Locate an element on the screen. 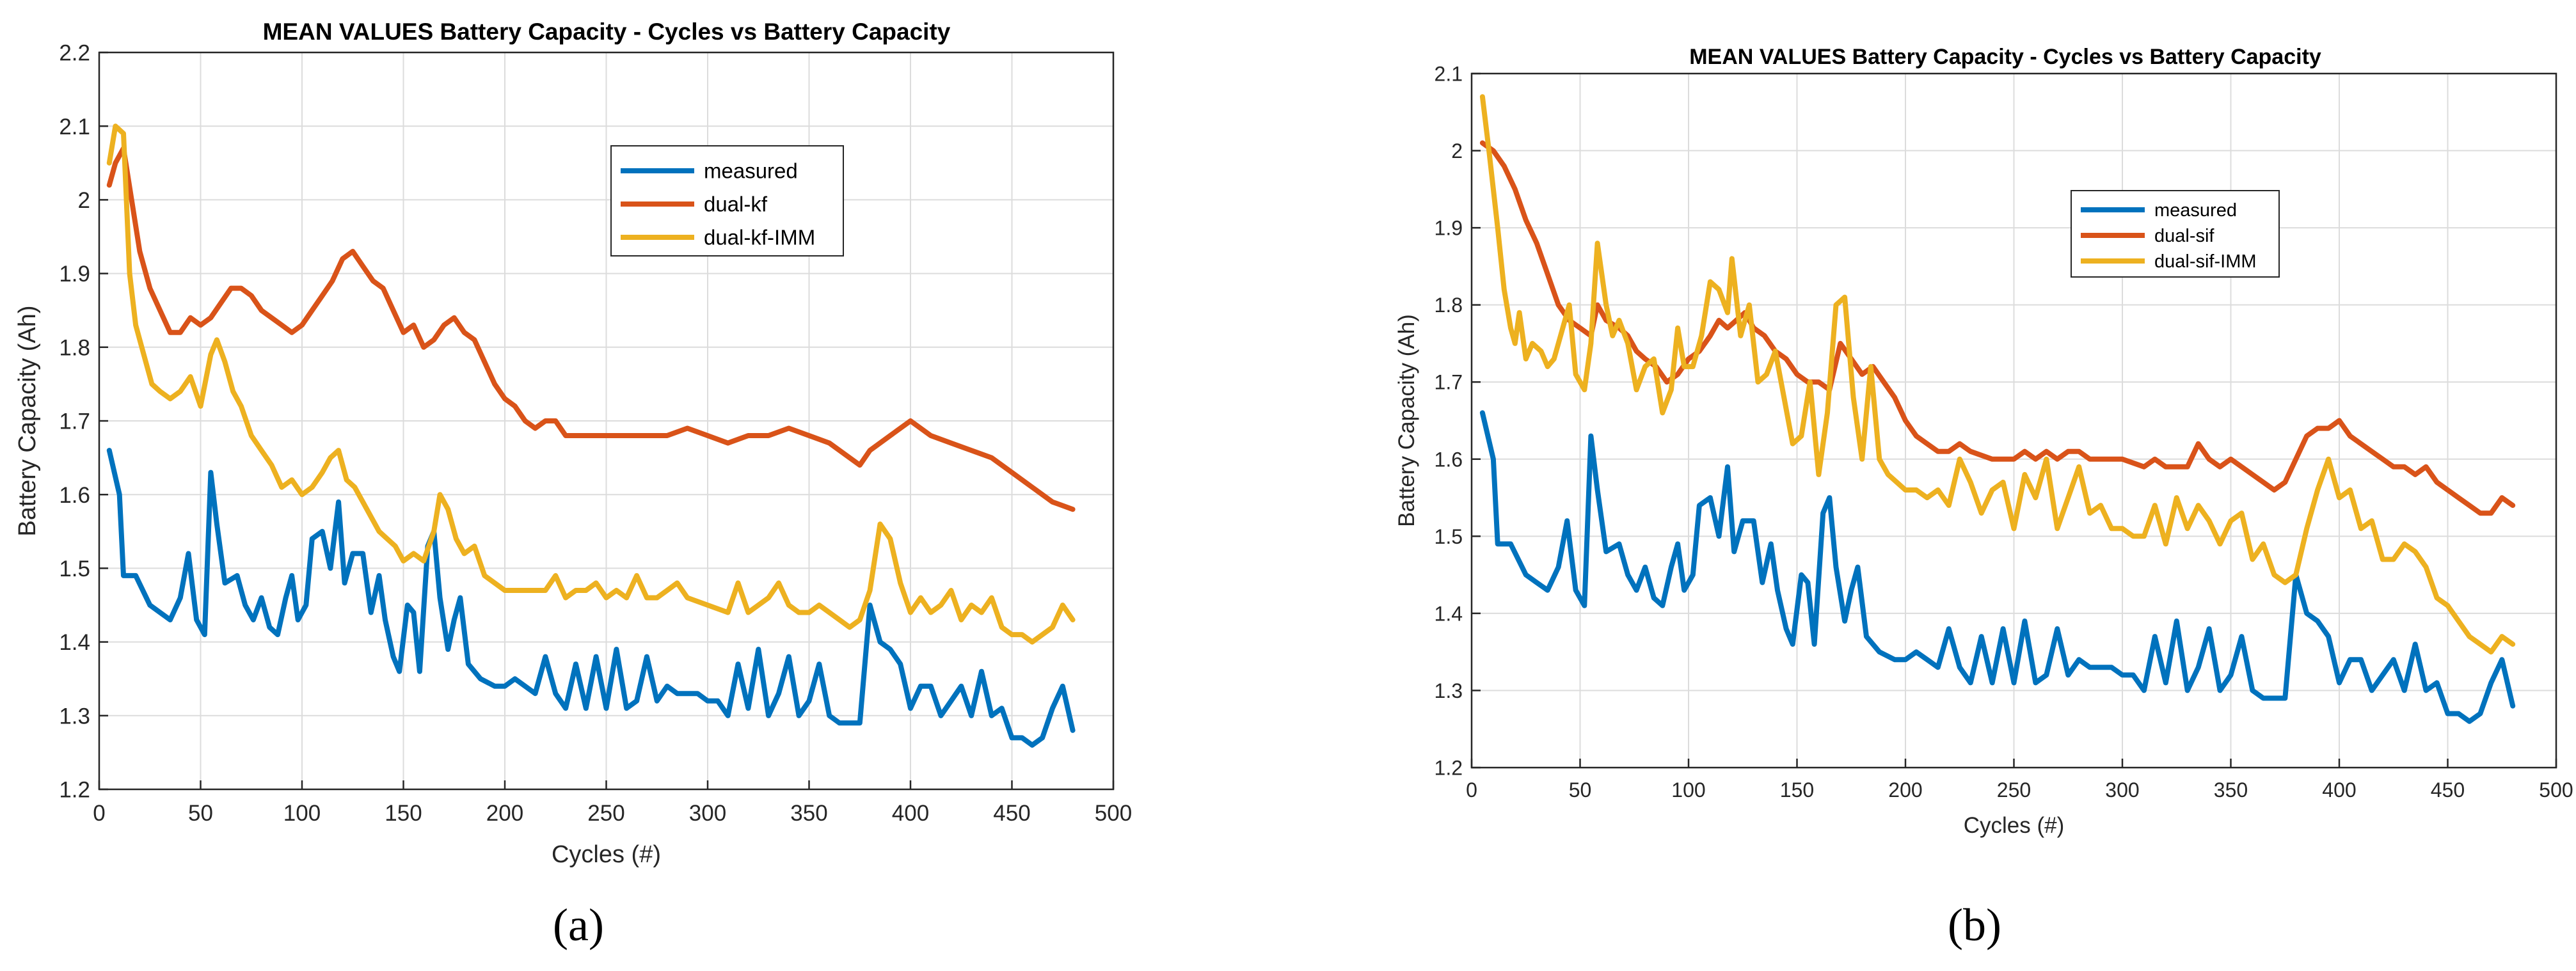 The image size is (2576, 971). legend-label-dual-sif: dual-sif is located at coordinates (2184, 236).